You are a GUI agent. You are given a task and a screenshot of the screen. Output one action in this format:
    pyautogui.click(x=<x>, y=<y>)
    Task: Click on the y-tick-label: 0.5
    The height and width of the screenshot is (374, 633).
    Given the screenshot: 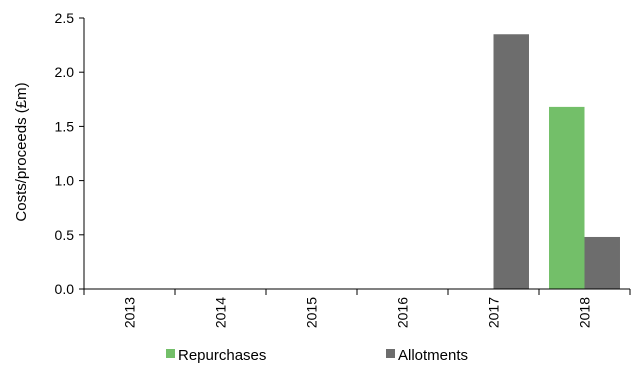 What is the action you would take?
    pyautogui.click(x=65, y=235)
    